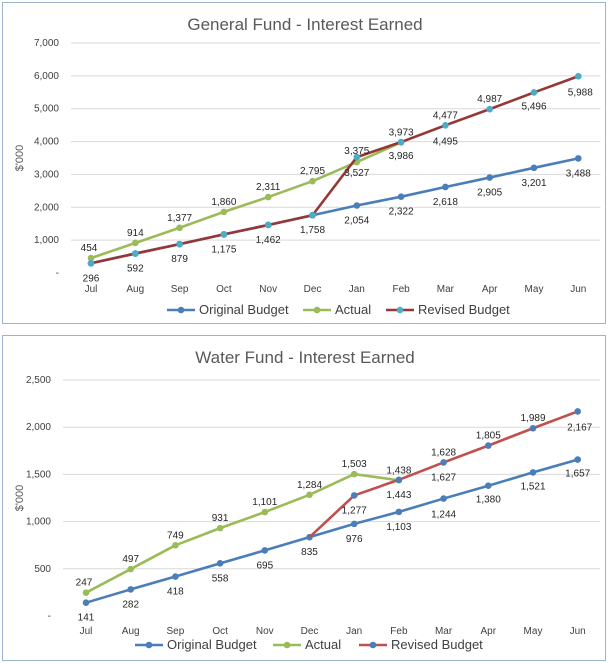 The height and width of the screenshot is (663, 610). I want to click on original-data-label: 1,380, so click(488, 500).